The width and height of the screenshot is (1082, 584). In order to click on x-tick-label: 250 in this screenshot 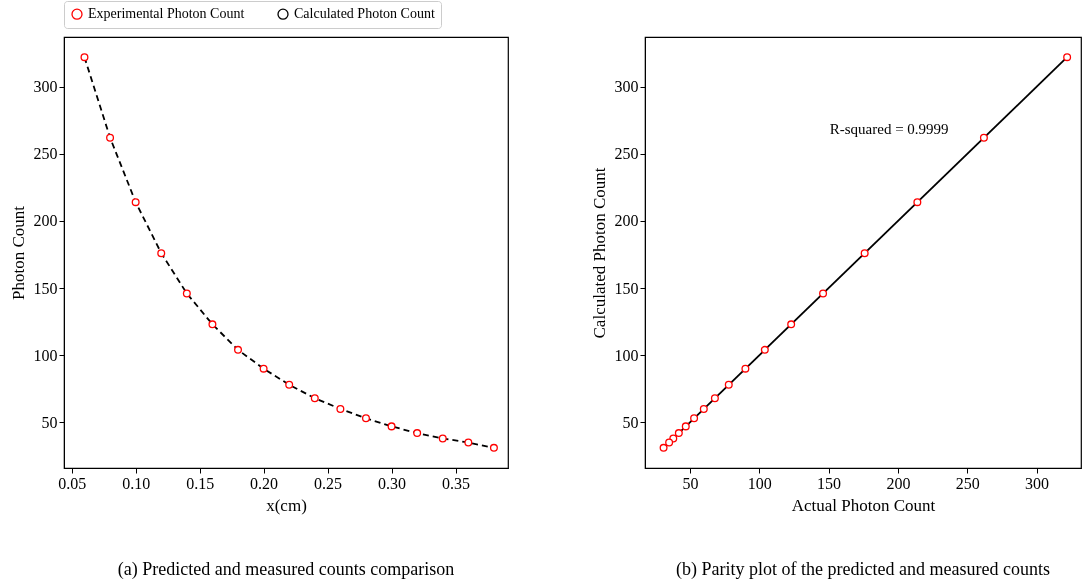, I will do `click(967, 483)`.